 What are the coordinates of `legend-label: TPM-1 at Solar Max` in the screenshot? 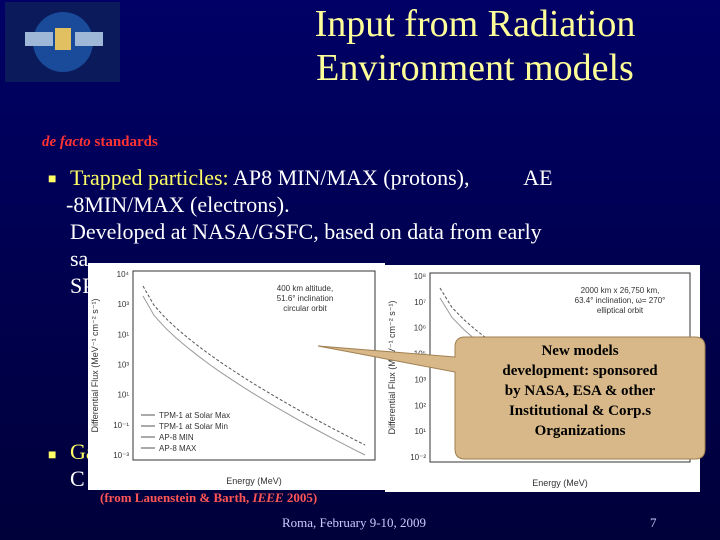 It's located at (194, 415).